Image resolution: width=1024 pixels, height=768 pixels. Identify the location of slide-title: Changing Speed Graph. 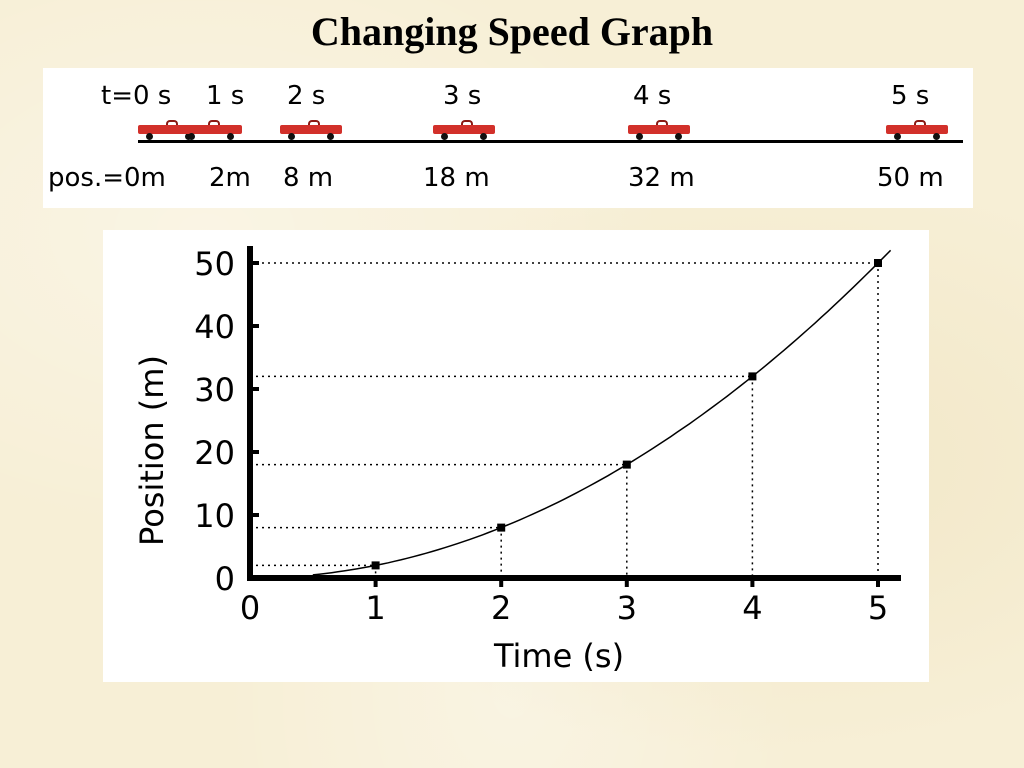
(512, 31).